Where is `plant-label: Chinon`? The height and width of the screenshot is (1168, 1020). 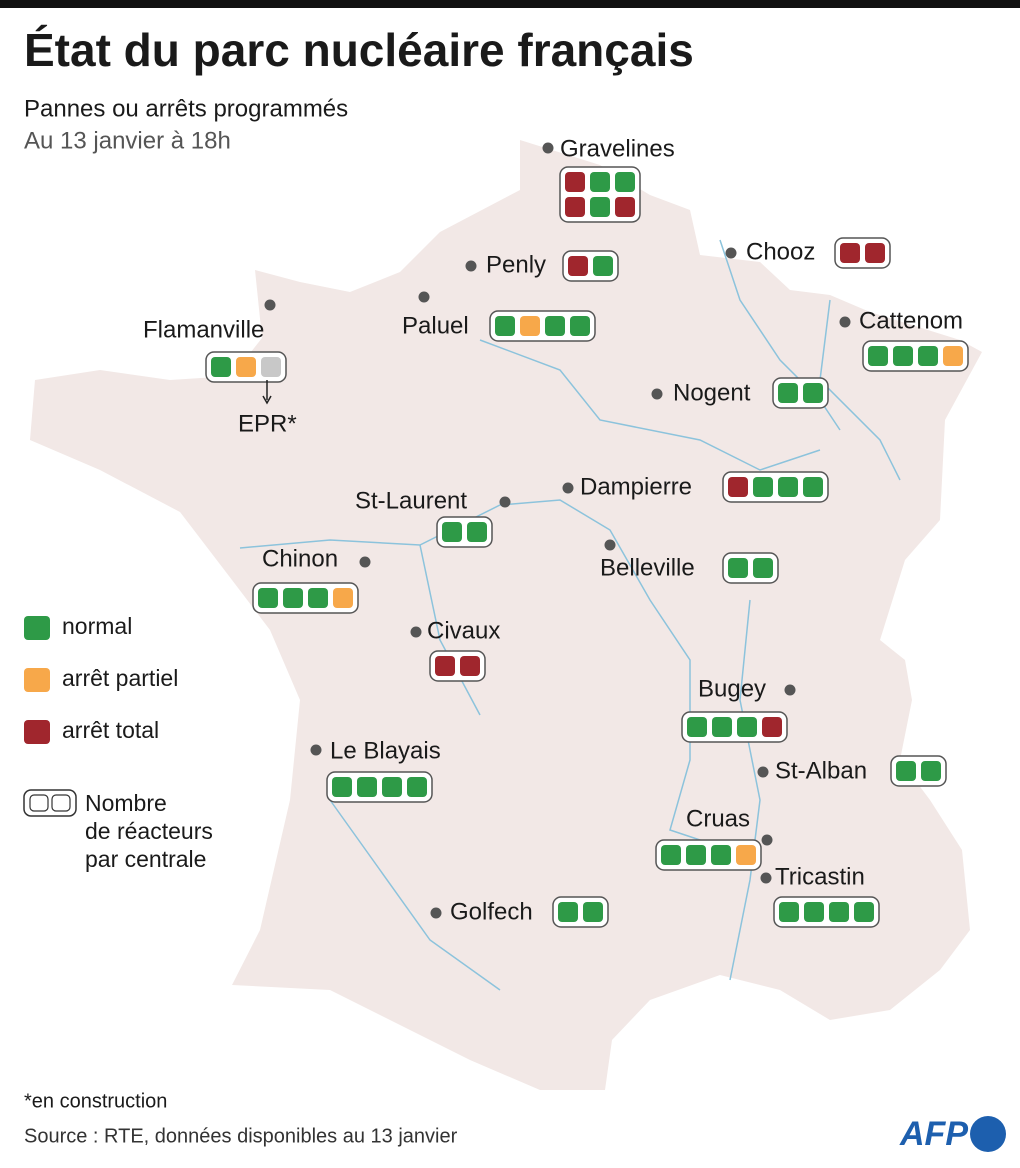
plant-label: Chinon is located at coordinates (300, 558).